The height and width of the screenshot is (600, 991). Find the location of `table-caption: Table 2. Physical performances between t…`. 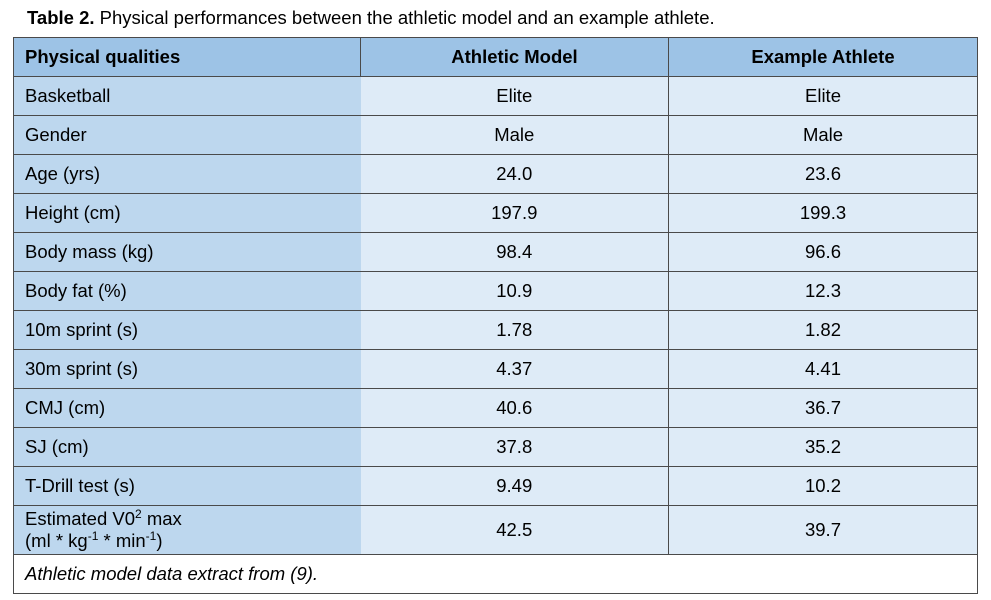

table-caption: Table 2. Physical performances between t… is located at coordinates (371, 18).